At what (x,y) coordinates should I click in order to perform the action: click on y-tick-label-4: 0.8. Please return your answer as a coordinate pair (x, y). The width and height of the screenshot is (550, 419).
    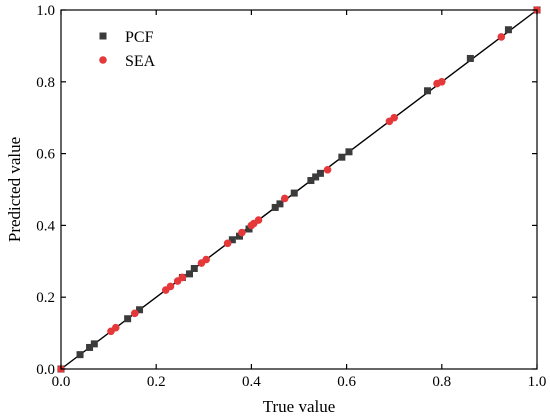
    Looking at the image, I should click on (45, 83).